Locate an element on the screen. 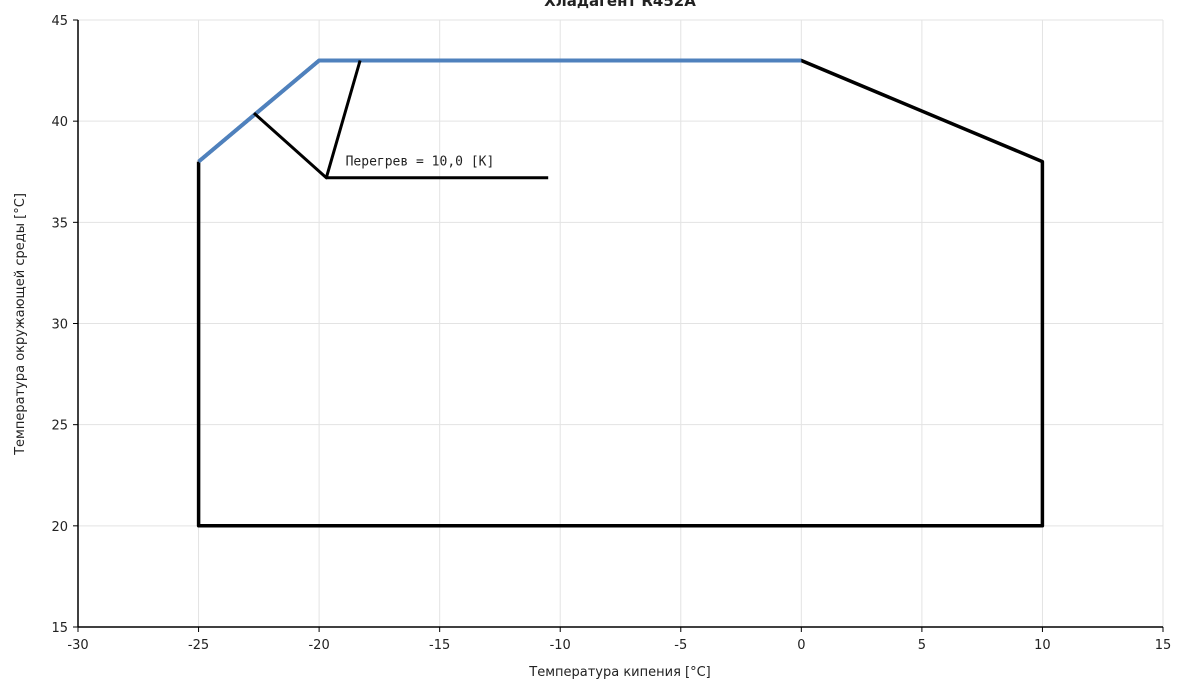  y-axis-label: Температура окружающей среды [°C] is located at coordinates (20, 324).